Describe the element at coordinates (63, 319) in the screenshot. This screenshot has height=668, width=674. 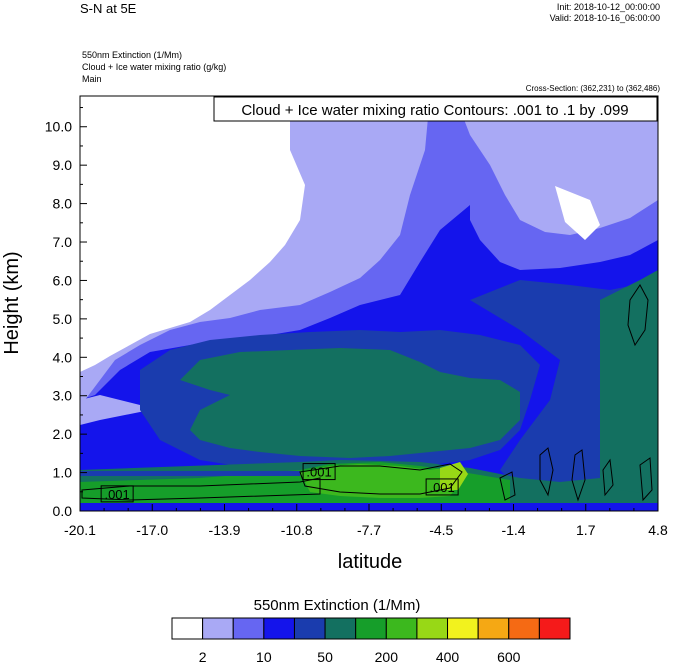
I see `y-tick-label: 5.0` at that location.